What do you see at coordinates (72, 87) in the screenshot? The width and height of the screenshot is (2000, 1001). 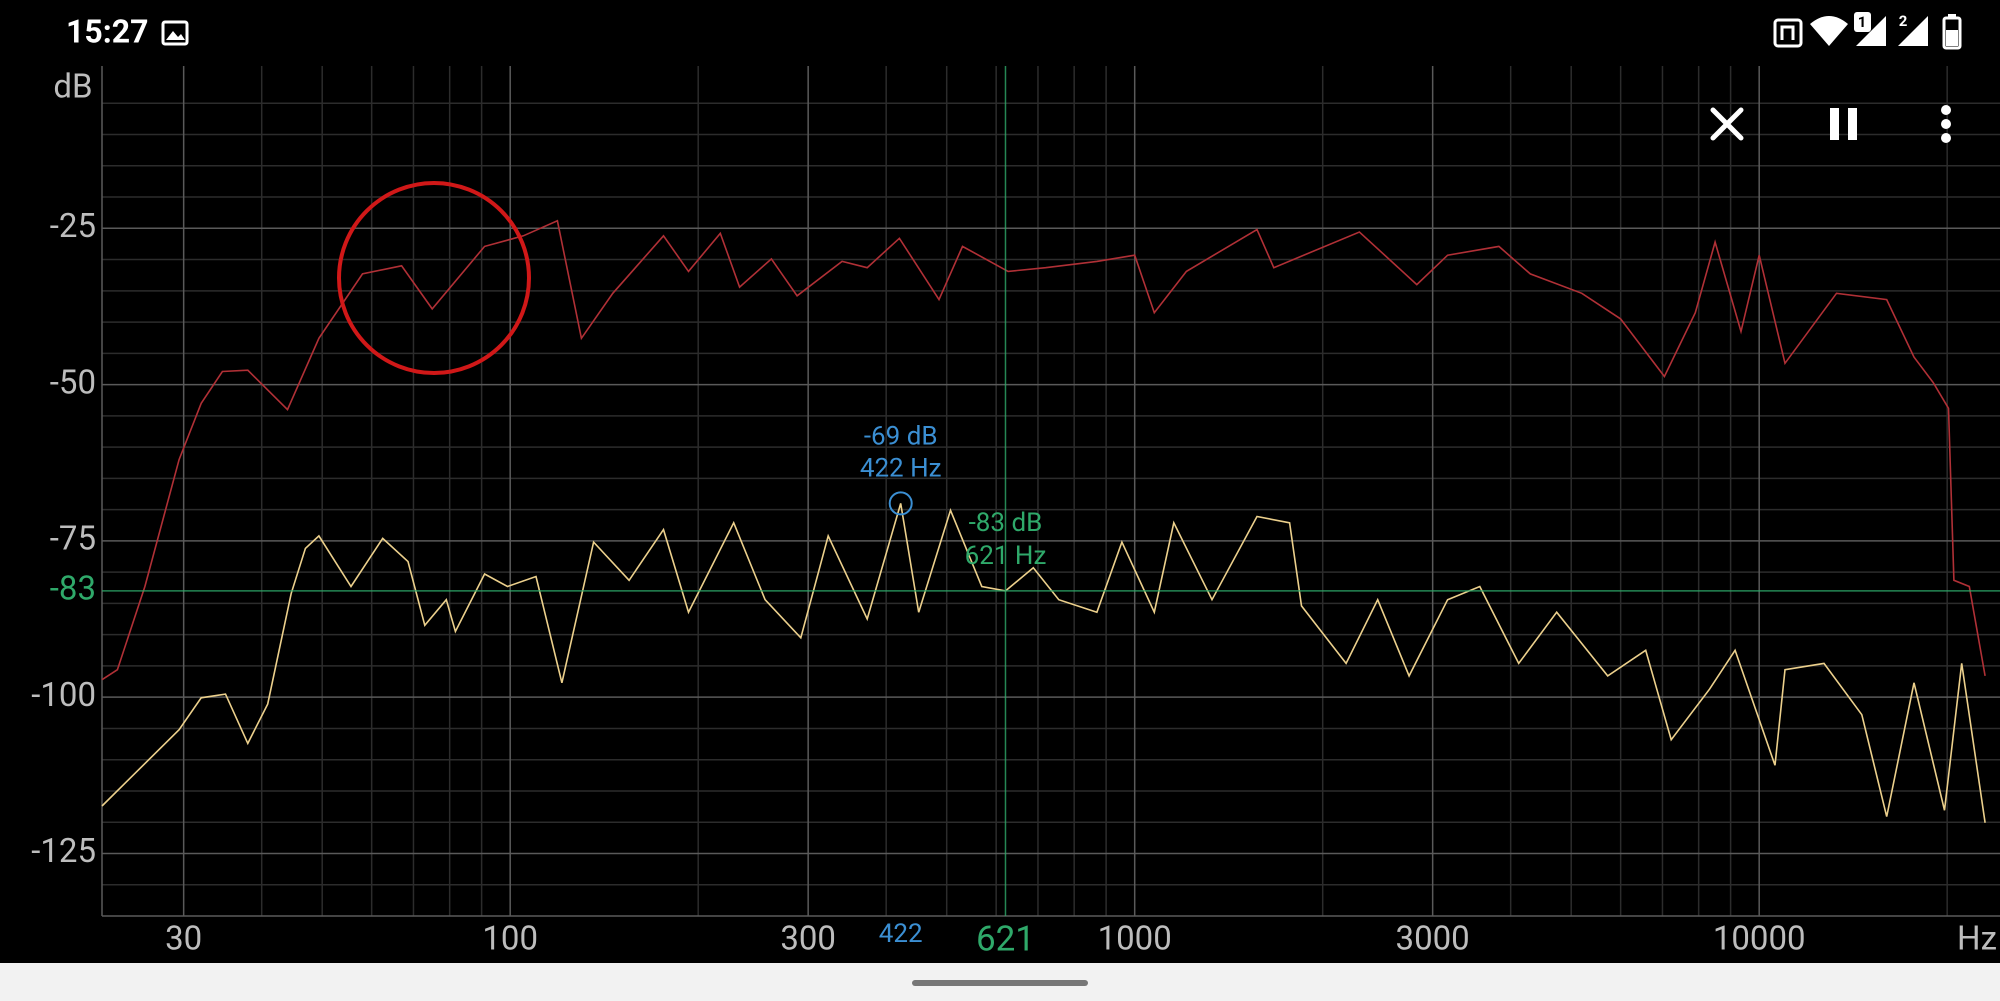 I see `y-axis-label: dB` at bounding box center [72, 87].